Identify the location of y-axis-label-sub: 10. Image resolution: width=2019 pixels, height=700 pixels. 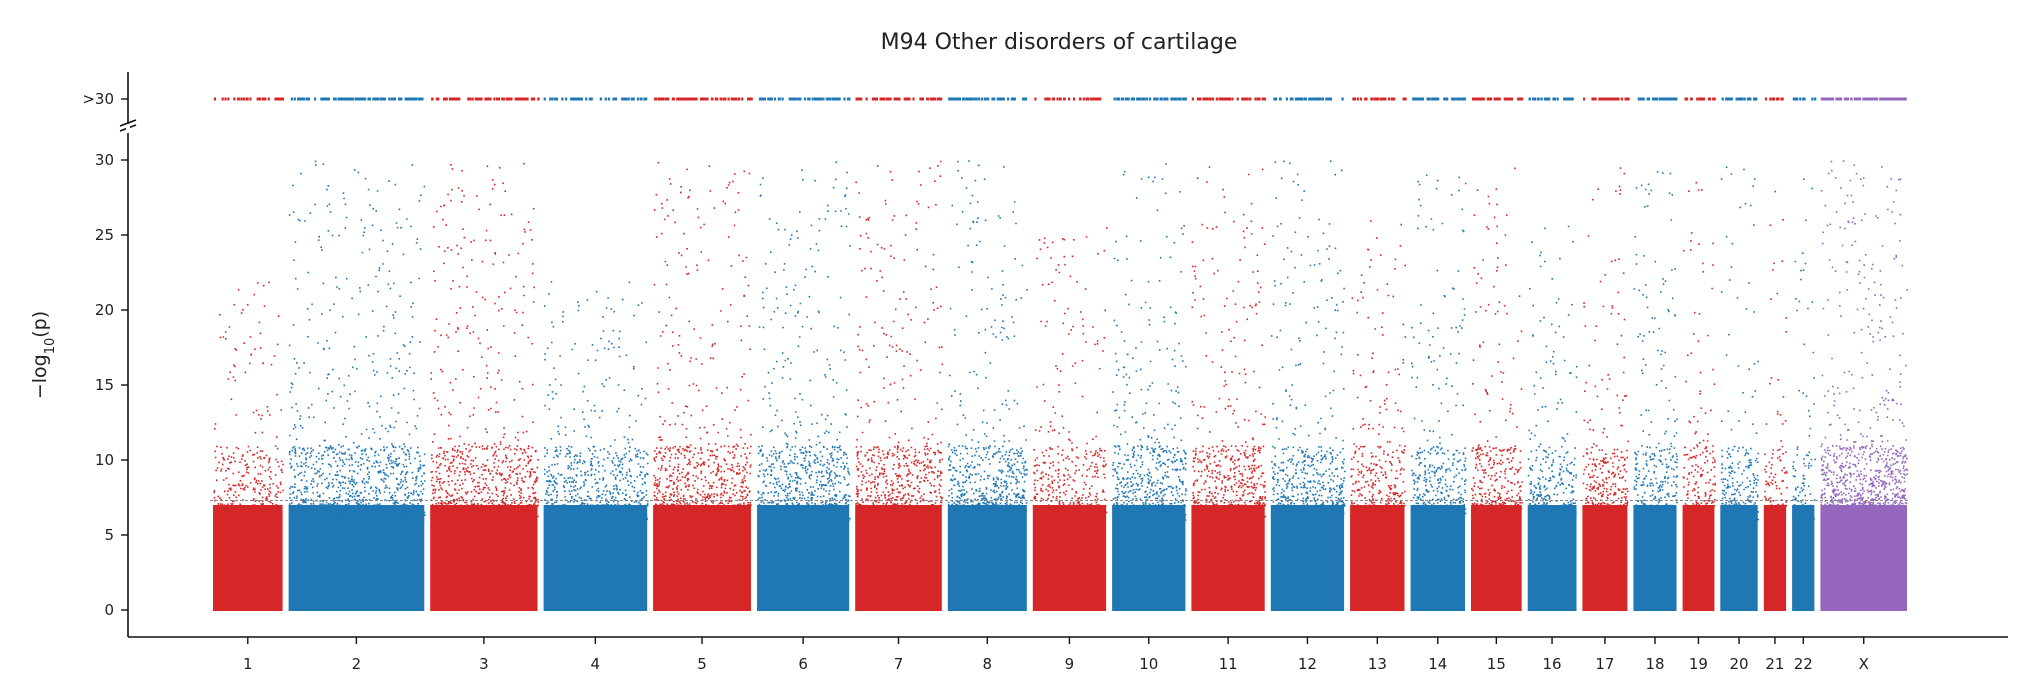
(50, 346).